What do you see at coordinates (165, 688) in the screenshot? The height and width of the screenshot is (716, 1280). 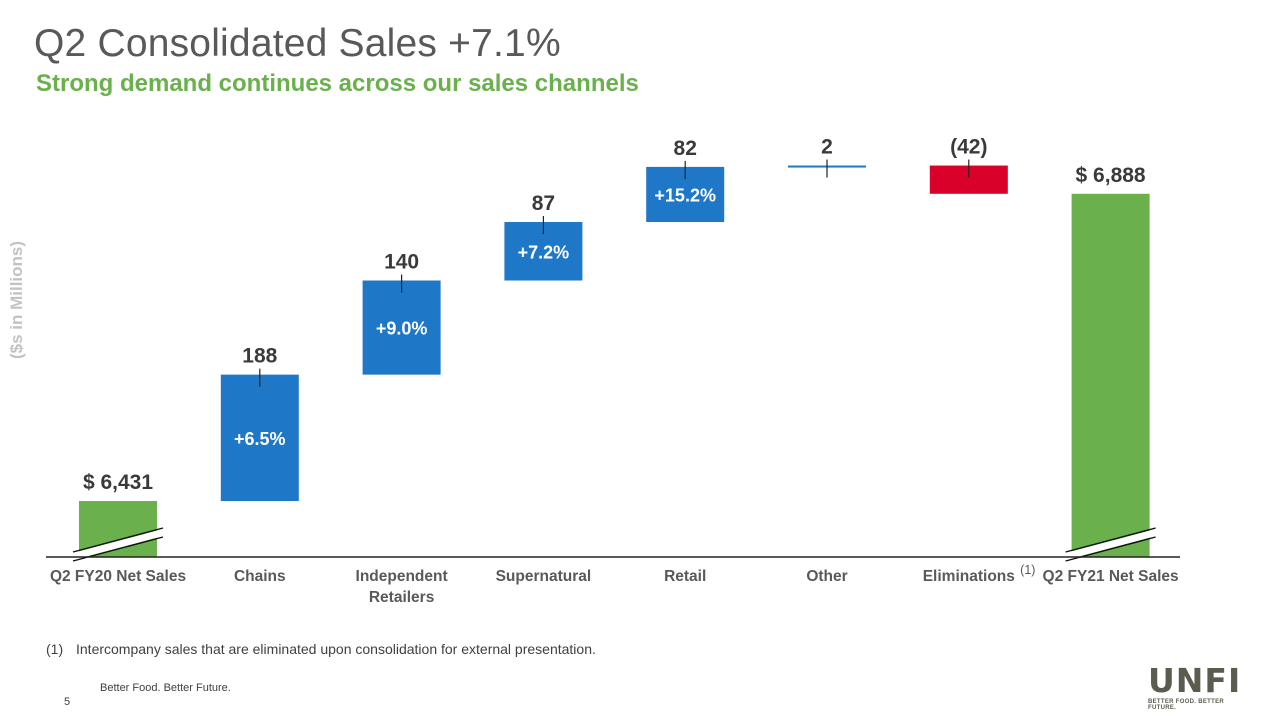 I see `tagline: Better Food. Better Future.` at bounding box center [165, 688].